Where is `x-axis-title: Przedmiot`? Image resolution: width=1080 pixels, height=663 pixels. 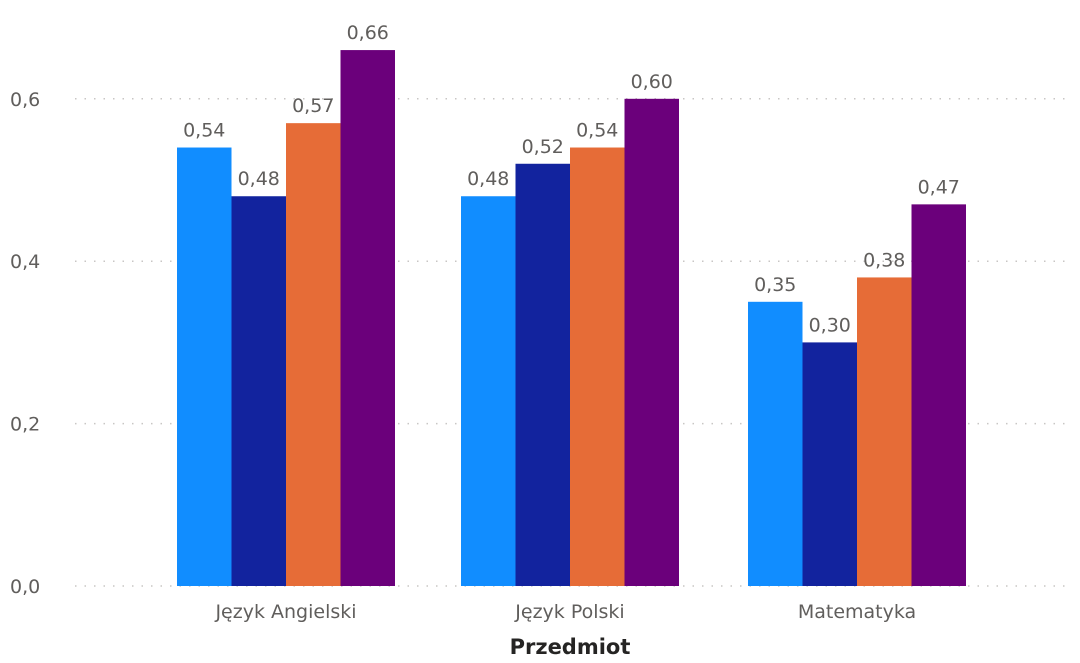 x-axis-title: Przedmiot is located at coordinates (570, 647).